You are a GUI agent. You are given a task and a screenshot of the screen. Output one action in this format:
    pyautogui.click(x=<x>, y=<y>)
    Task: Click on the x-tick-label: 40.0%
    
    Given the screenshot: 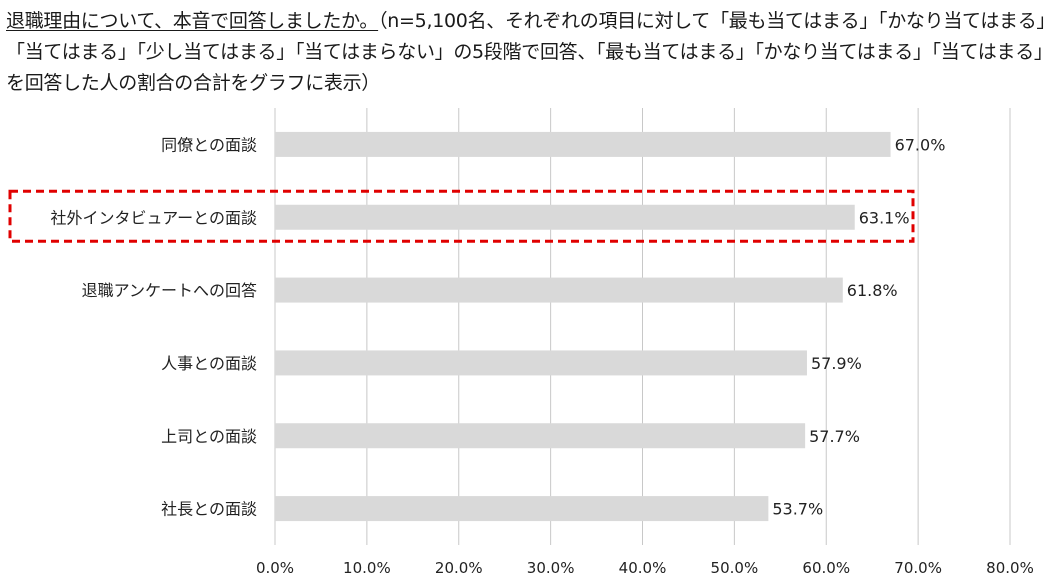 What is the action you would take?
    pyautogui.click(x=643, y=568)
    